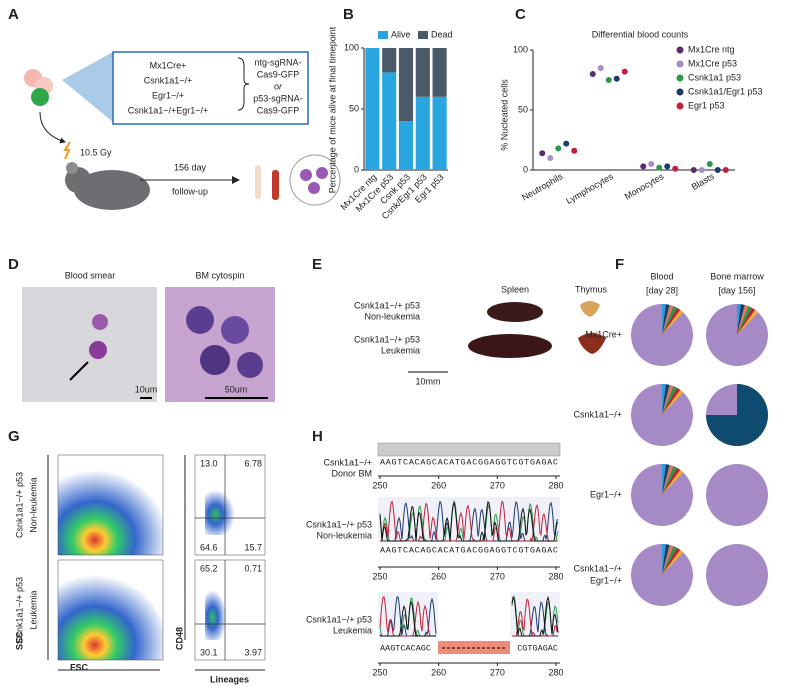 The height and width of the screenshot is (687, 786). What do you see at coordinates (589, 188) in the screenshot?
I see `x-tick-label: Lymphocytes` at bounding box center [589, 188].